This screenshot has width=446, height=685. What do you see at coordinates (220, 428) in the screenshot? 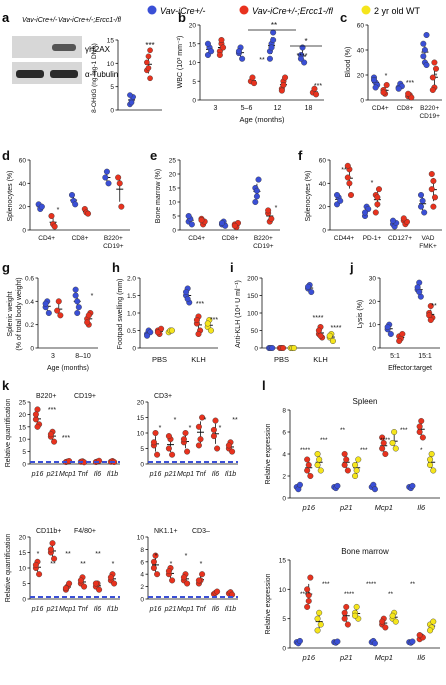
I see `sig-k2-4: *` at bounding box center [220, 428].